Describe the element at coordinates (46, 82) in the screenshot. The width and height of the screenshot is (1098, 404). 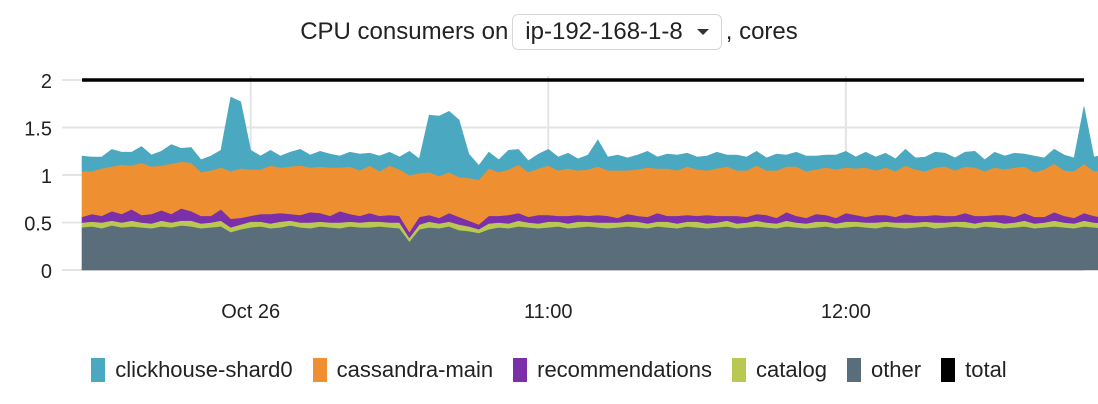
I see `y-tick-label: 2` at that location.